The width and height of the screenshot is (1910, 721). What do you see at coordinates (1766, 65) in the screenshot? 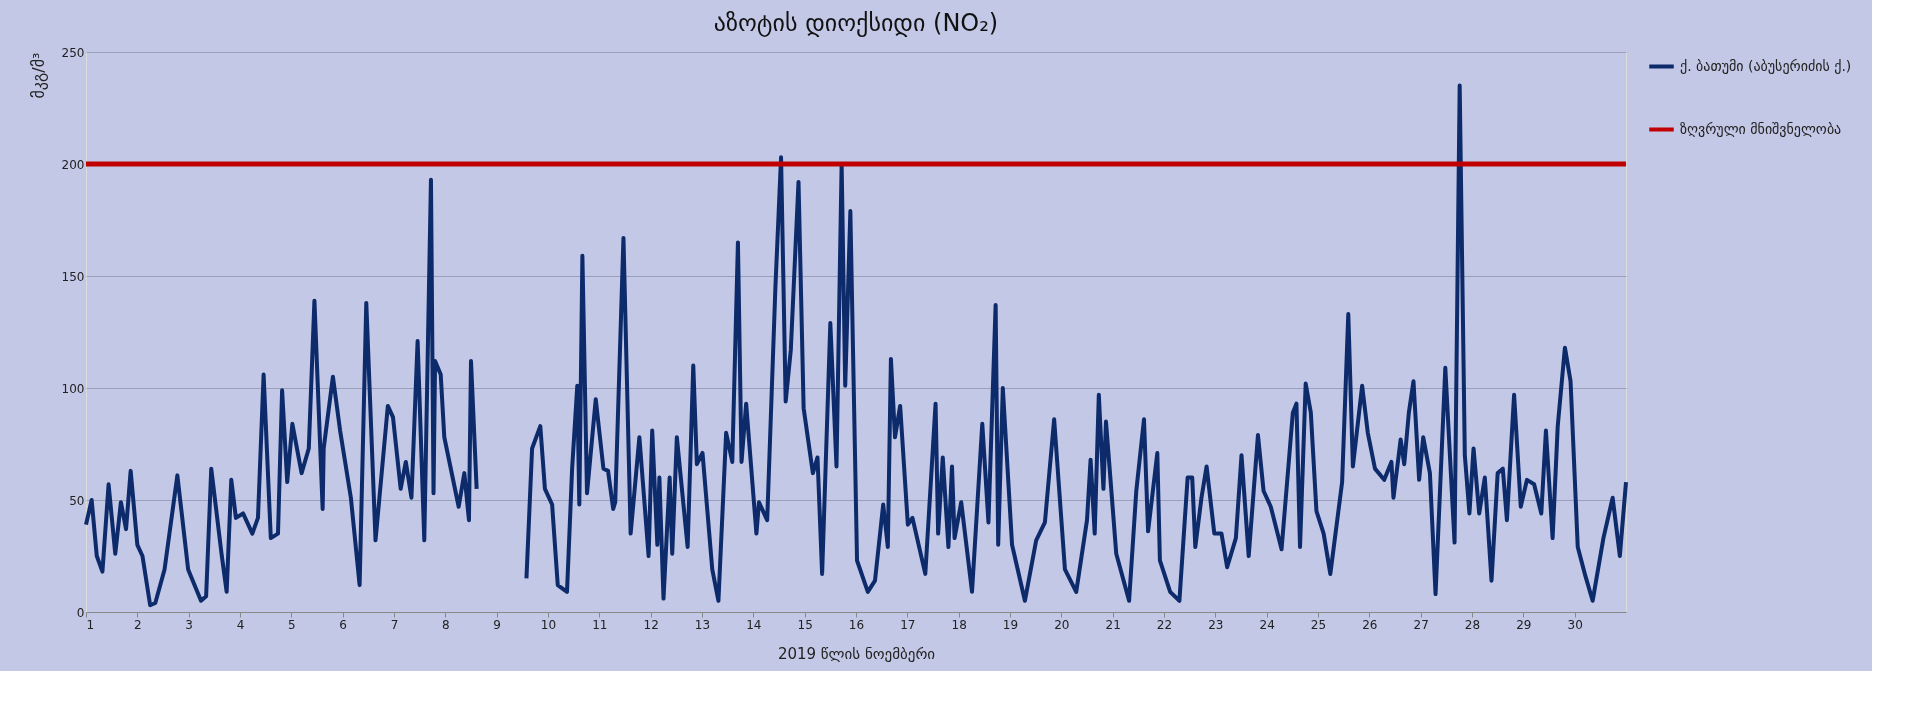
I see `legend-label: ქ. ბათუმი (აბუსერიძის ქ.)` at bounding box center [1766, 65].